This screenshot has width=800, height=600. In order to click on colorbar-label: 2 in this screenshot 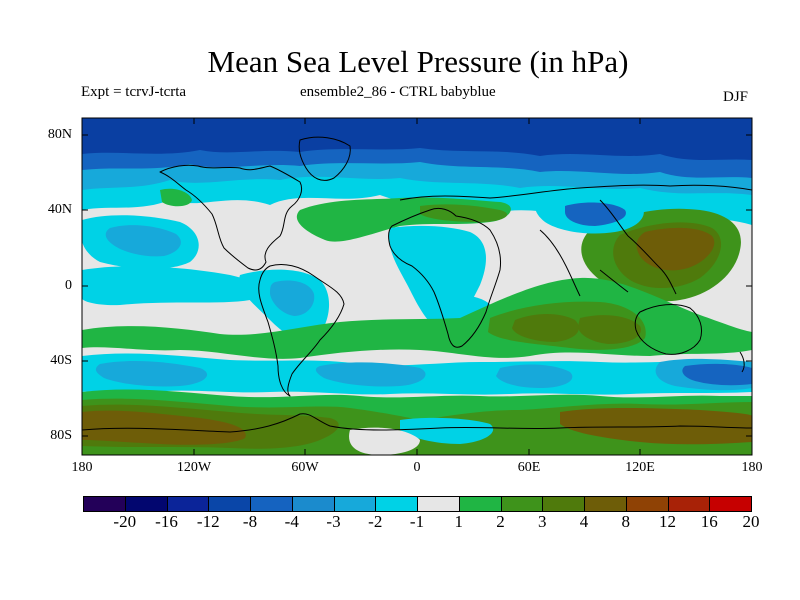, I will do `click(500, 521)`.